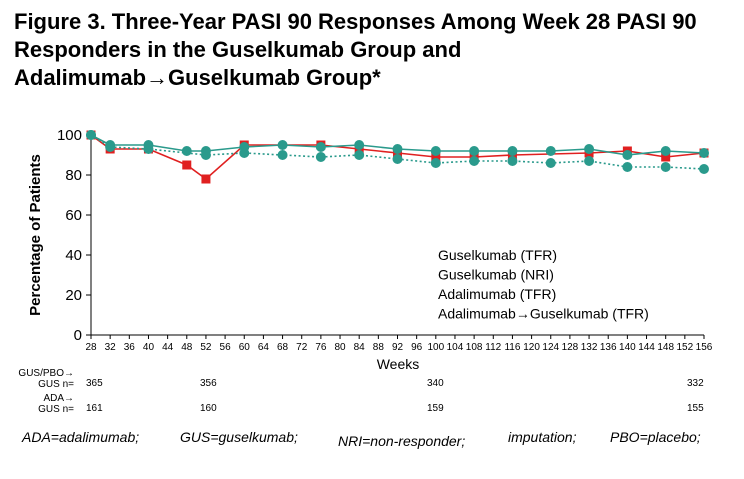 The width and height of the screenshot is (744, 479). I want to click on x-tick-label: 116, so click(512, 347).